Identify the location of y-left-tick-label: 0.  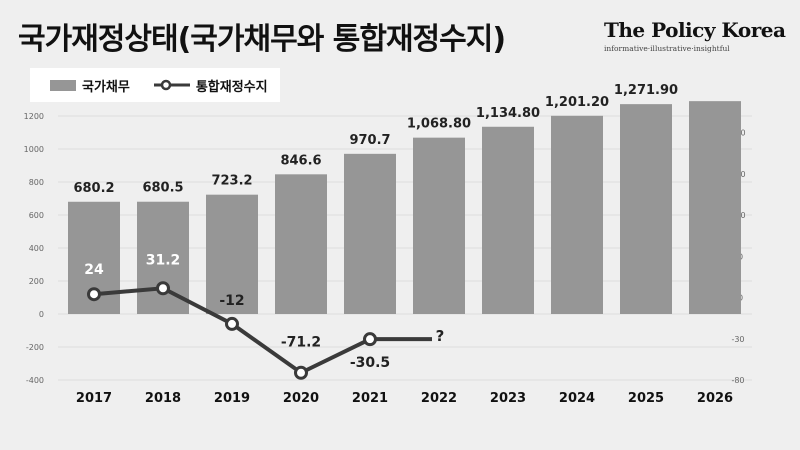
(41, 314).